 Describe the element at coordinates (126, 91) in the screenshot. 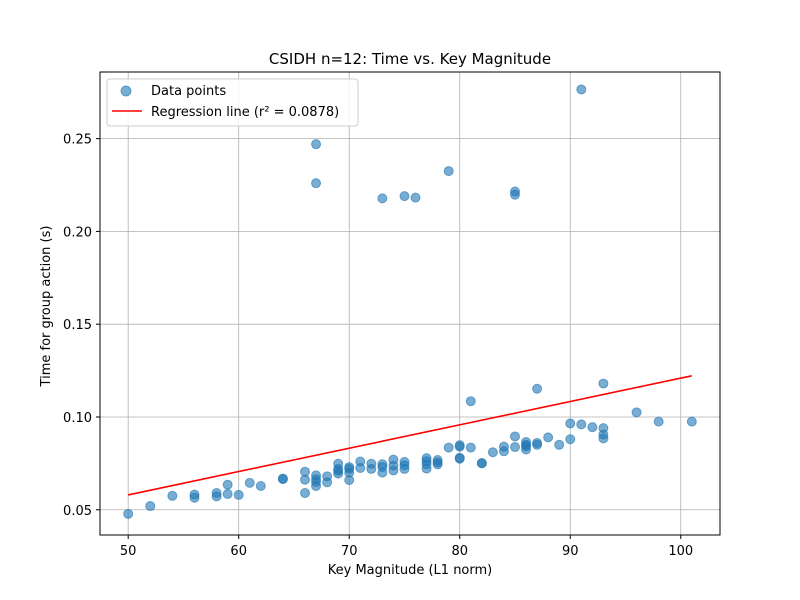

I see `legend-marker-data-points` at that location.